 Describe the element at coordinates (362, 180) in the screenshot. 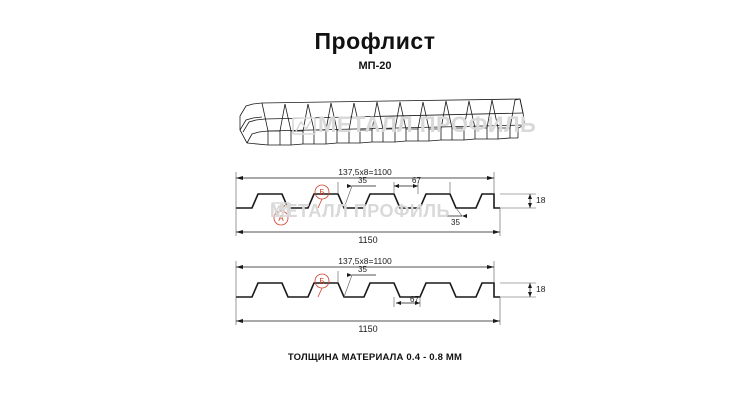

I see `top-rib-left-dim: 35` at that location.